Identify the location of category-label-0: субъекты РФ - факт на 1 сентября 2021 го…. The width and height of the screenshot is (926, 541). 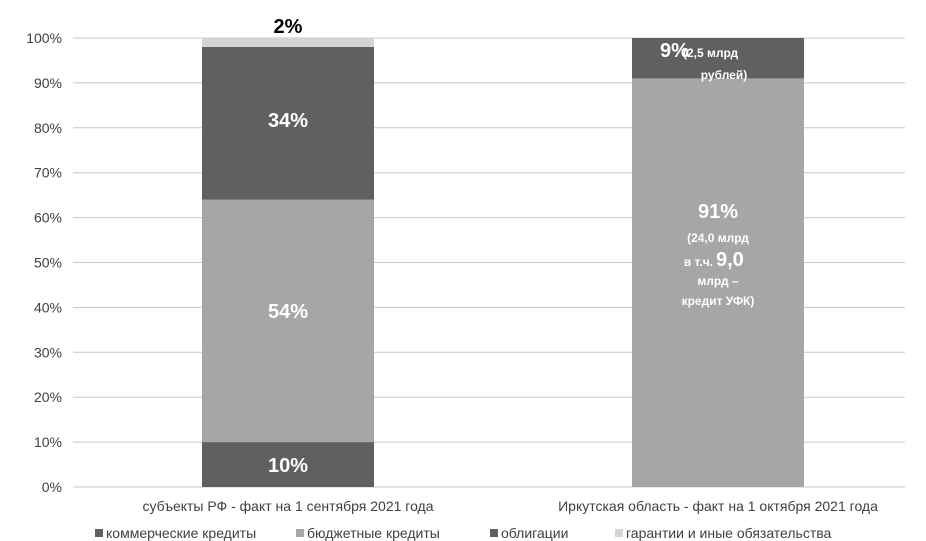
(287, 506).